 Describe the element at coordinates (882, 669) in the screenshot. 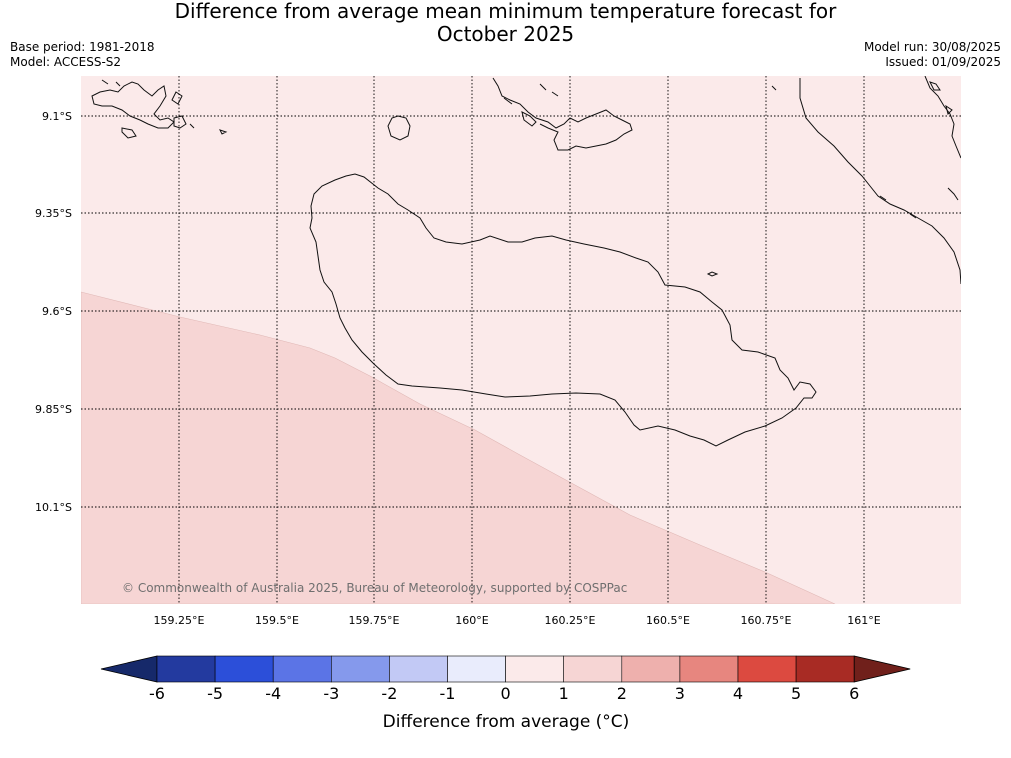

I see `colorbar-over-arrow` at that location.